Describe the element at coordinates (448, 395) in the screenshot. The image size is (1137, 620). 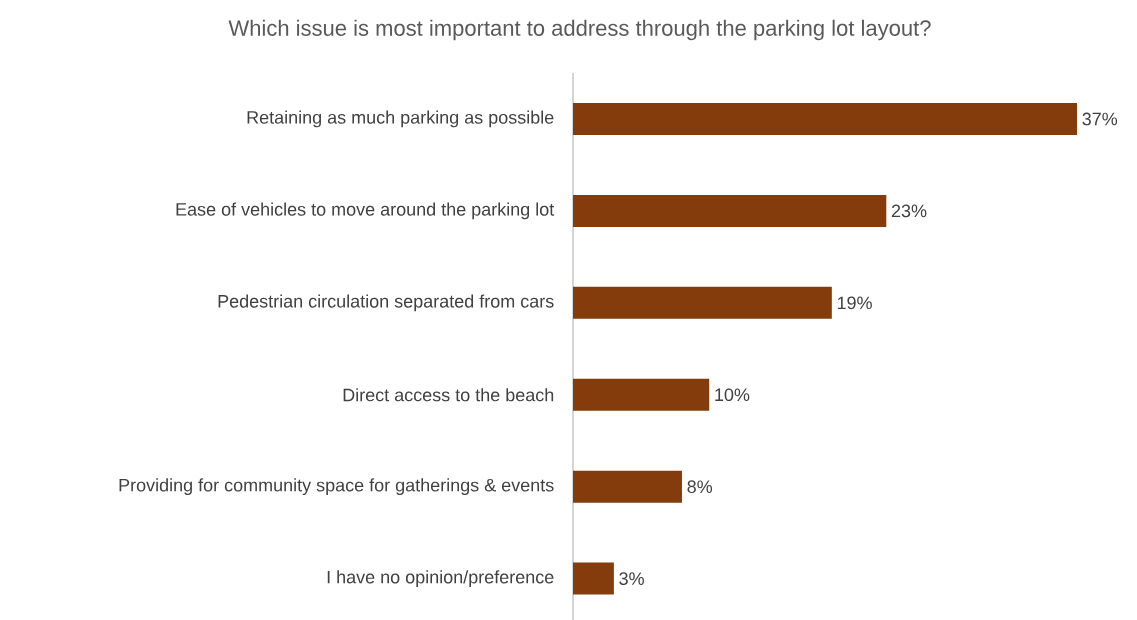
I see `y-tick-label: Direct access to the beach` at that location.